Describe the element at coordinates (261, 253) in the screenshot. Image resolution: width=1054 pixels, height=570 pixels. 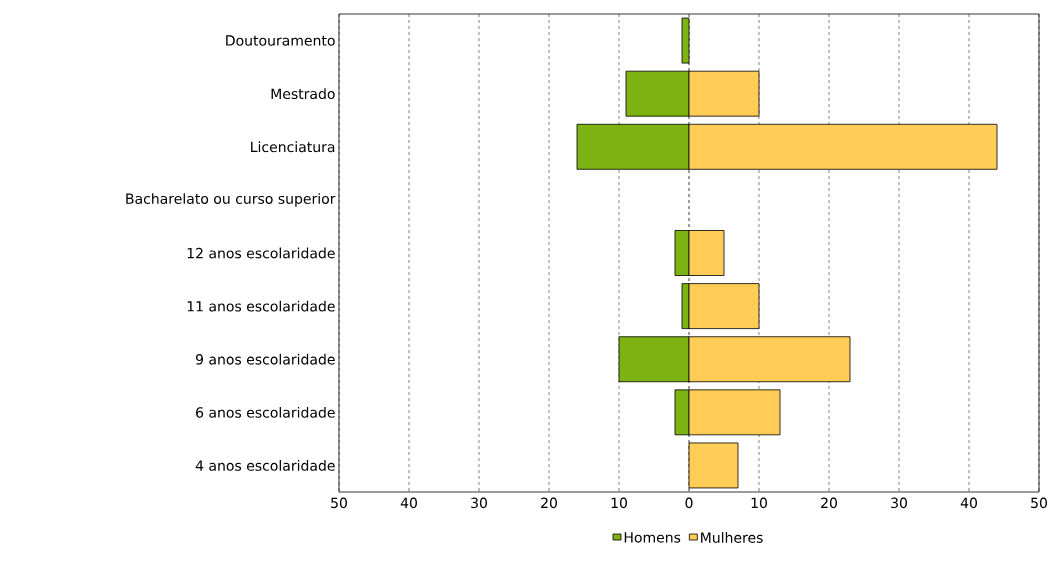
I see `y-tick-label: 12 anos escolaridade` at that location.